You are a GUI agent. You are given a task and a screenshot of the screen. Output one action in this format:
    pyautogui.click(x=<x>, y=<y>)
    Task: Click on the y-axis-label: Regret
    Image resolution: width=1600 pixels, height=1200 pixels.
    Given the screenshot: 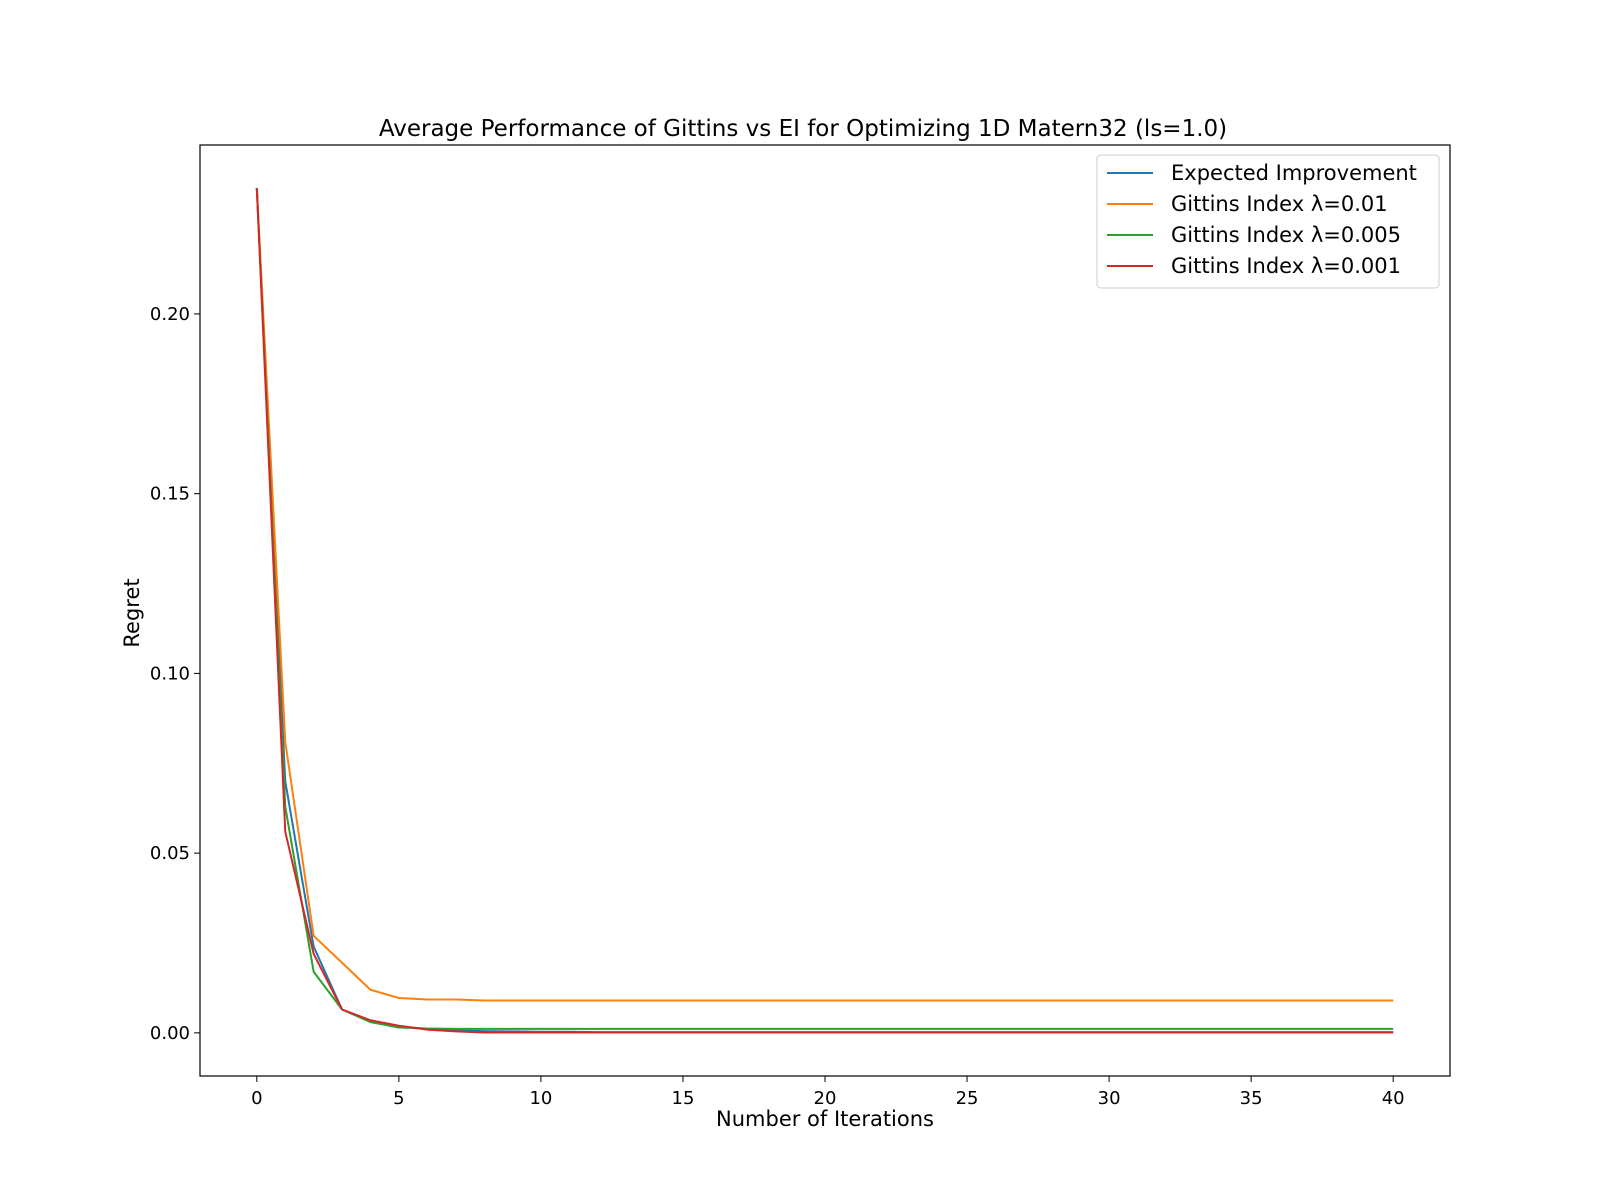 What is the action you would take?
    pyautogui.click(x=132, y=612)
    